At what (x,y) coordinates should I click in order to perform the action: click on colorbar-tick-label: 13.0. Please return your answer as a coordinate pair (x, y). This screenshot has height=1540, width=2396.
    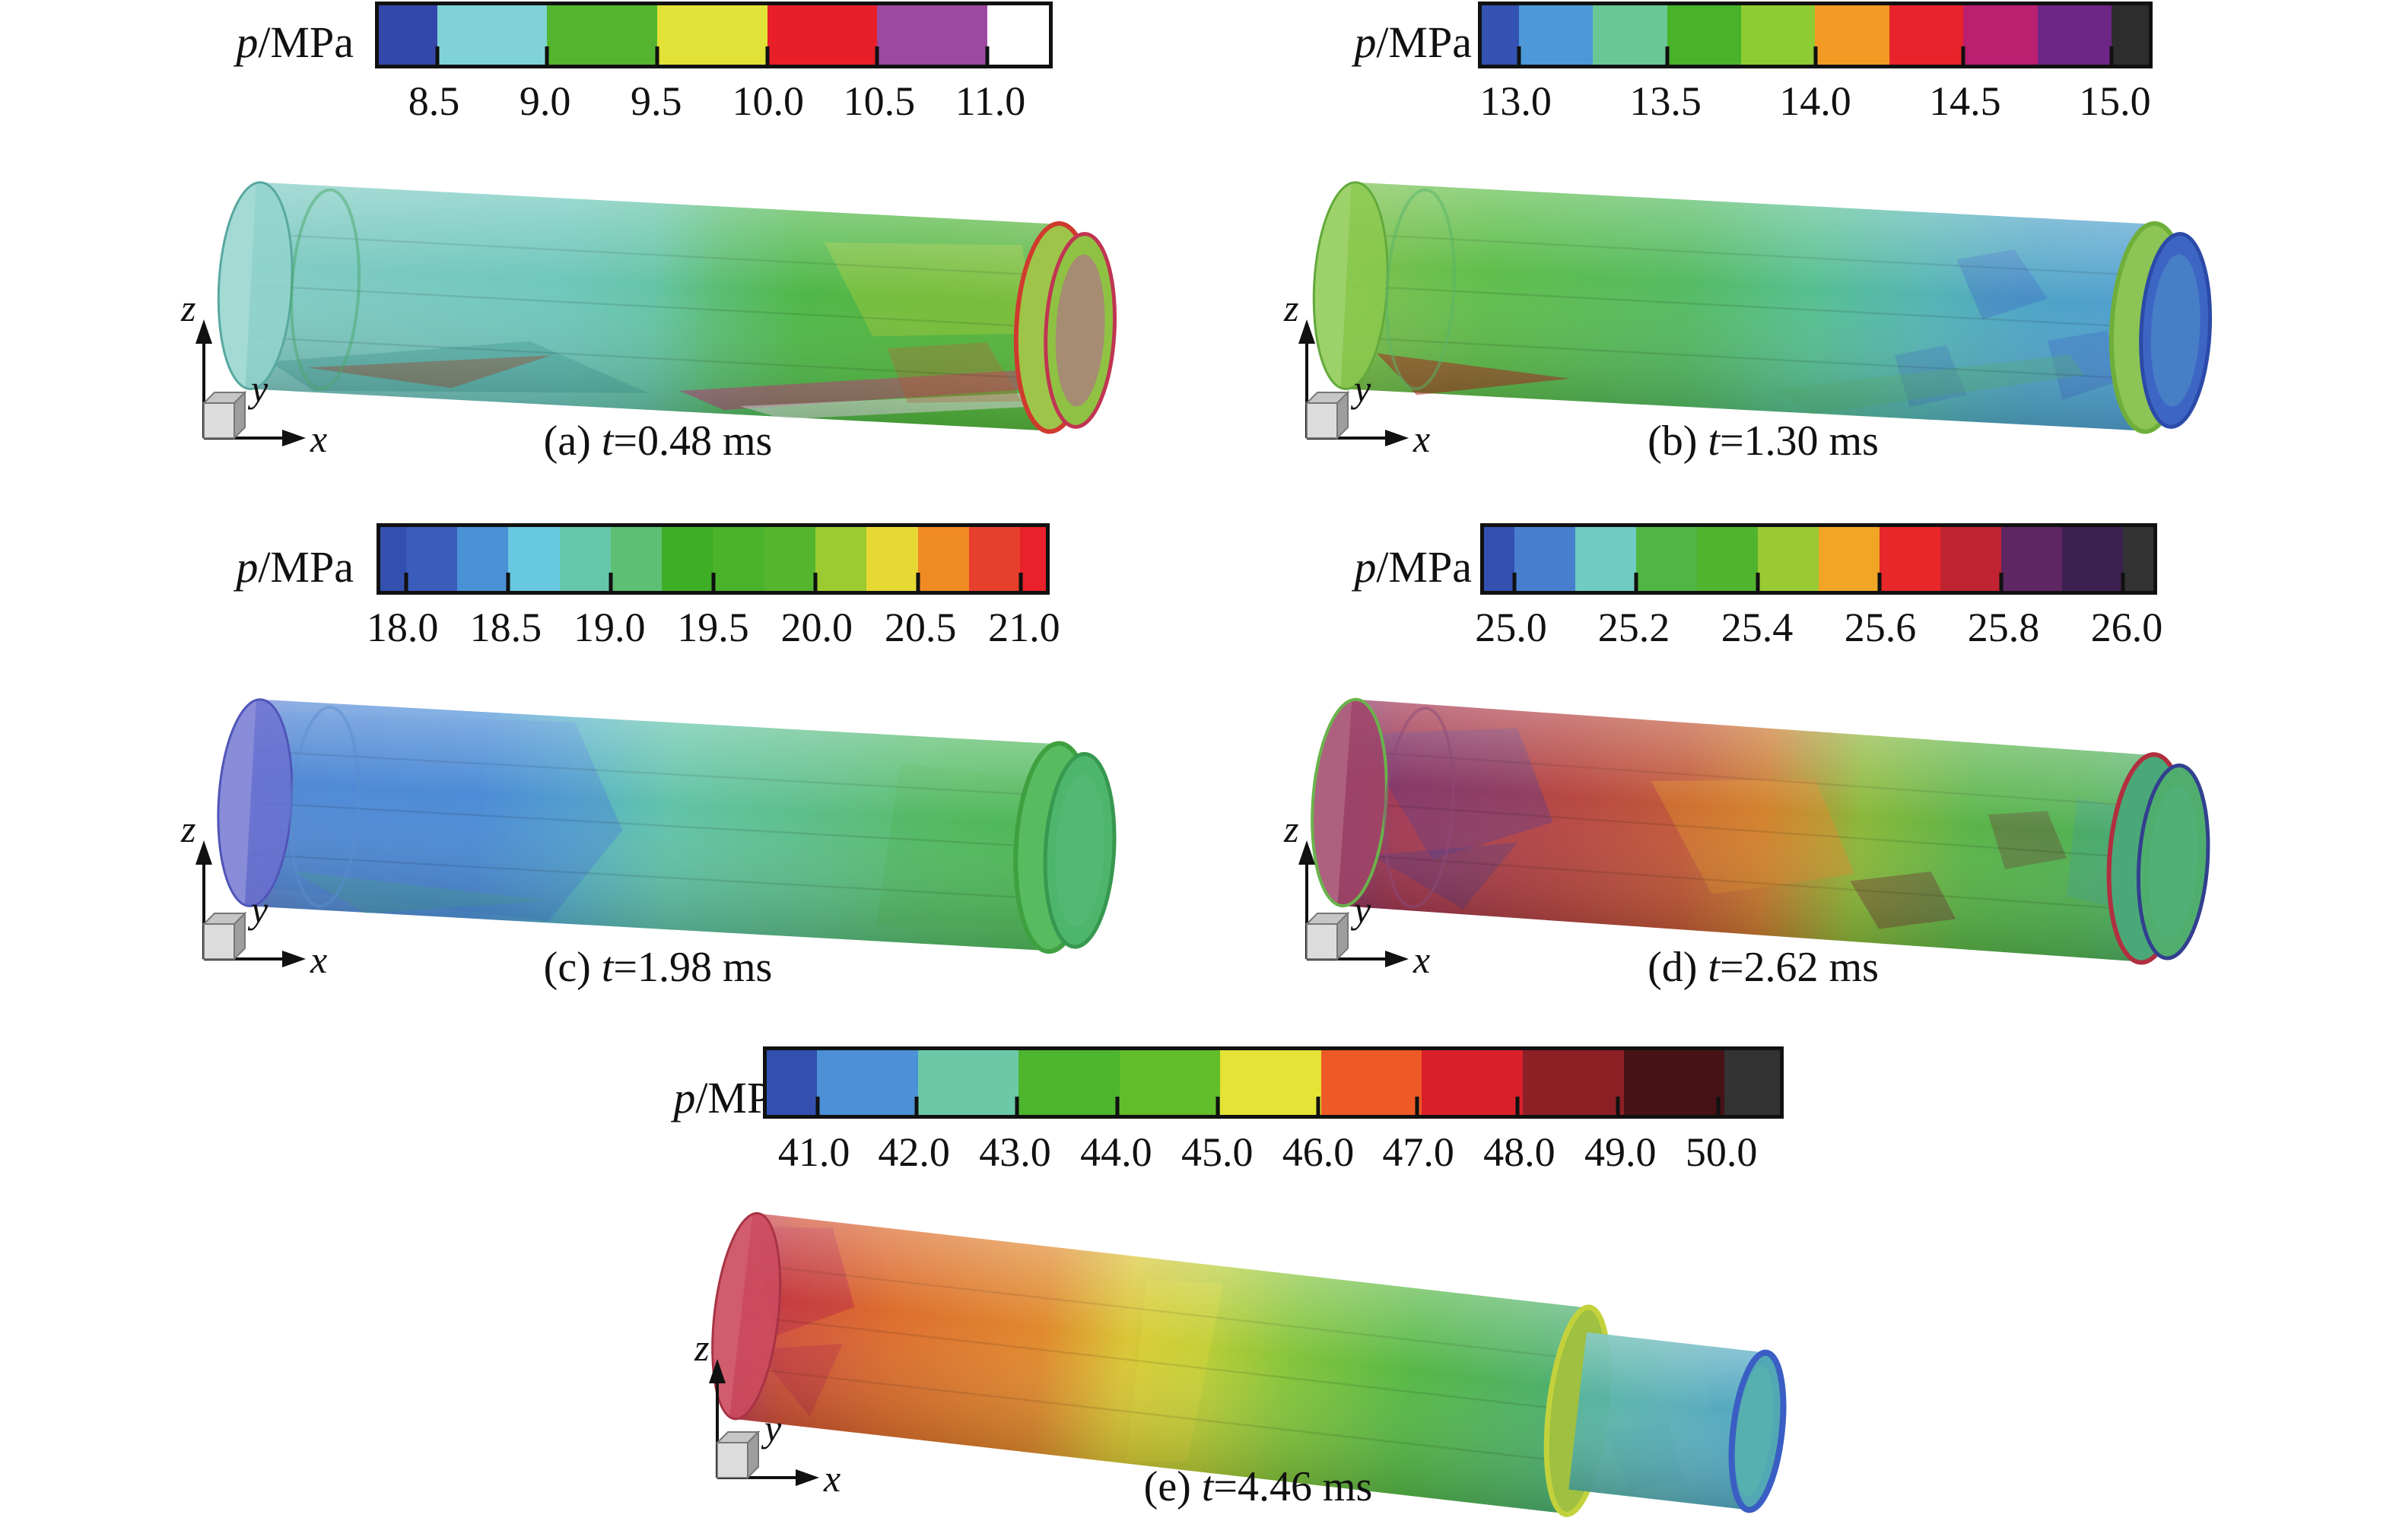
    Looking at the image, I should click on (1516, 101).